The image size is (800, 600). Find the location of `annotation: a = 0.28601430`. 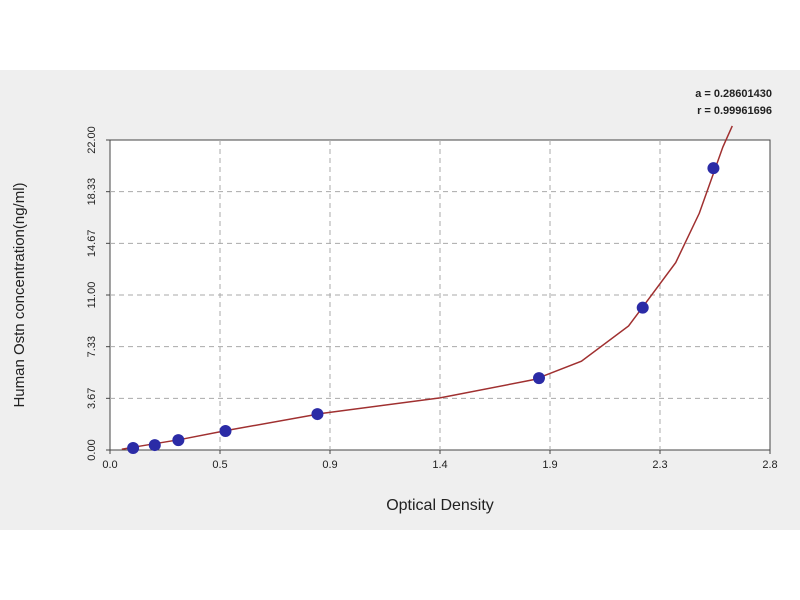

annotation: a = 0.28601430 is located at coordinates (733, 94).